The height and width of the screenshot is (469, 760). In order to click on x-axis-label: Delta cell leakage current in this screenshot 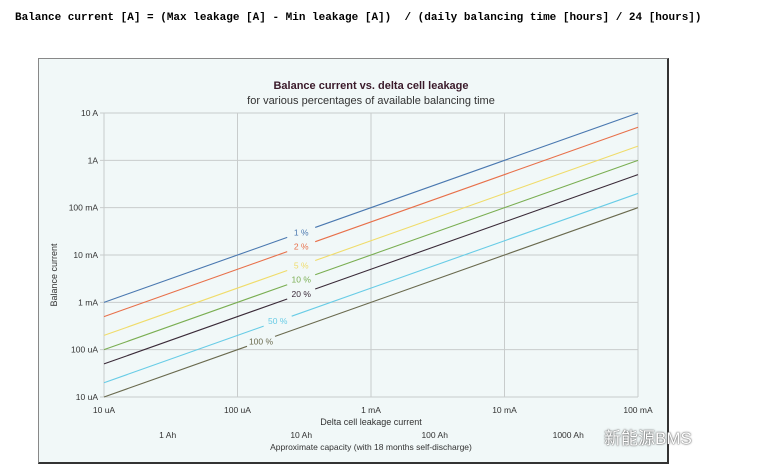, I will do `click(371, 422)`.